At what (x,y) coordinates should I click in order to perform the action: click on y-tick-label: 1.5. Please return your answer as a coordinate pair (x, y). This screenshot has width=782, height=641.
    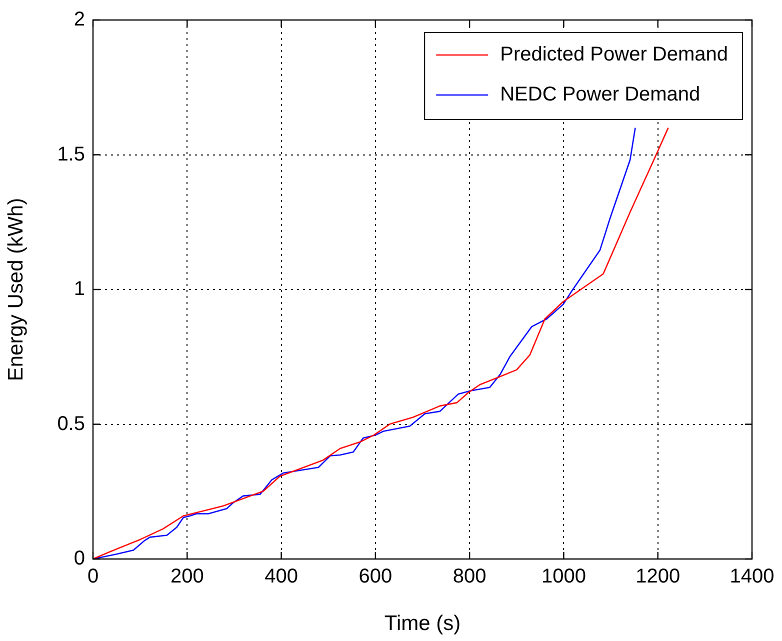
    Looking at the image, I should click on (71, 154).